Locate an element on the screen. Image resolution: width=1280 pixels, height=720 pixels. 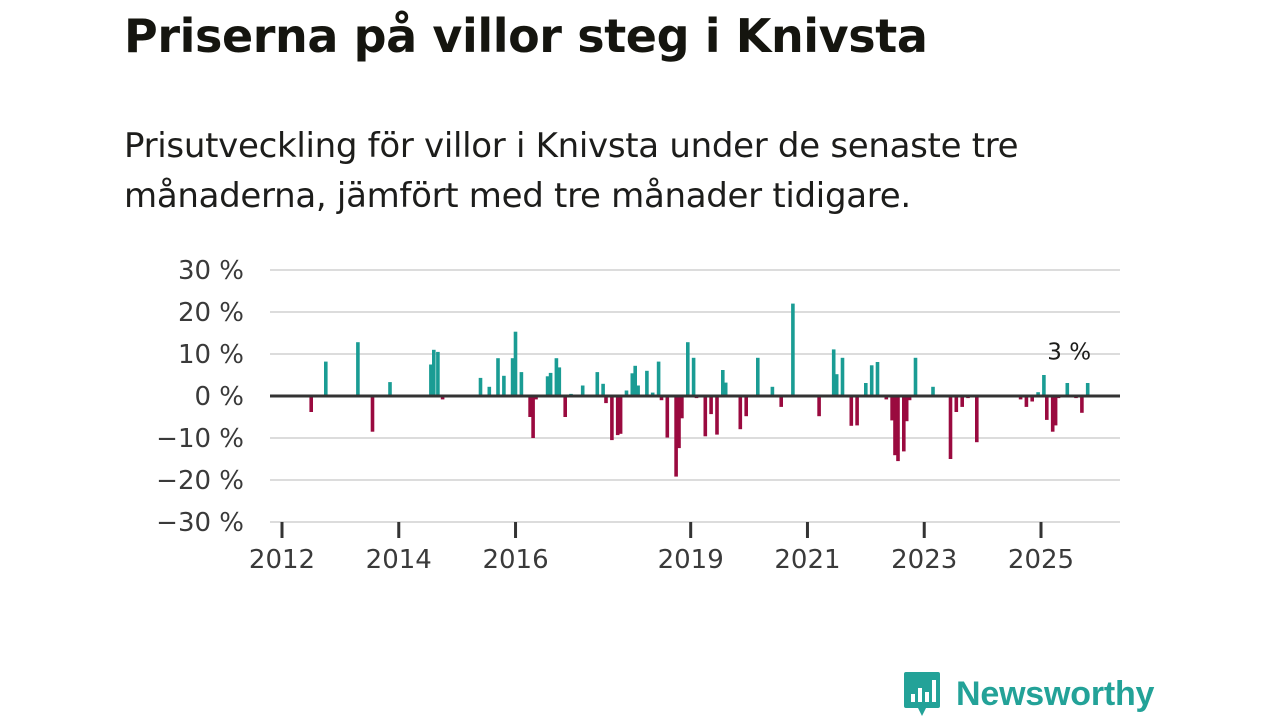
brand-name: Newsworthy is located at coordinates (1055, 693).